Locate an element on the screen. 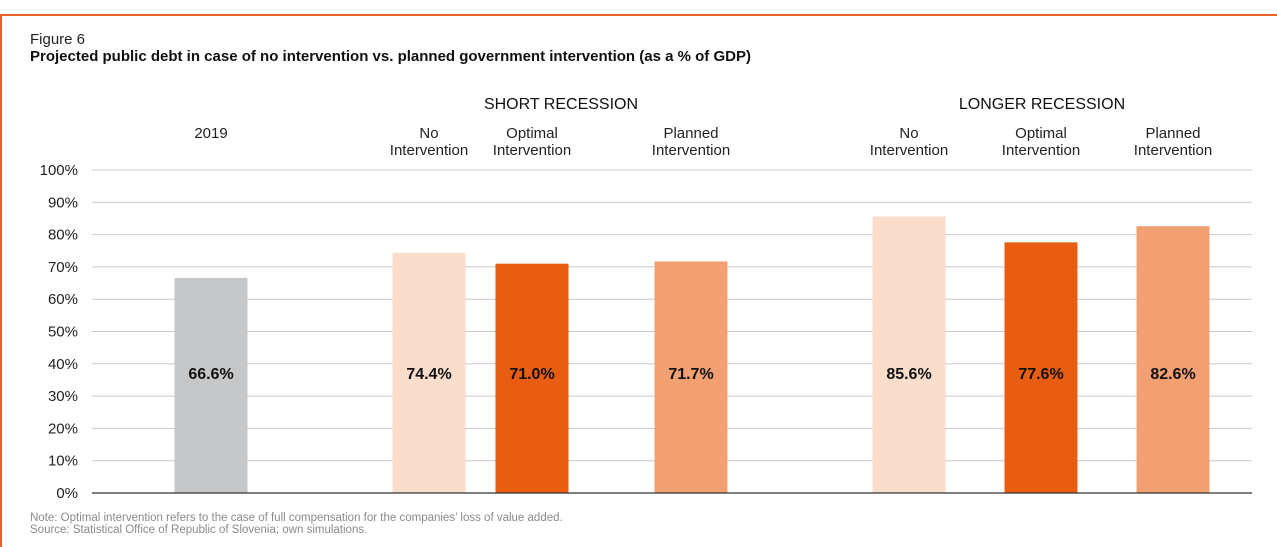 This screenshot has width=1277, height=547. y-tick-label: 40% is located at coordinates (63, 364).